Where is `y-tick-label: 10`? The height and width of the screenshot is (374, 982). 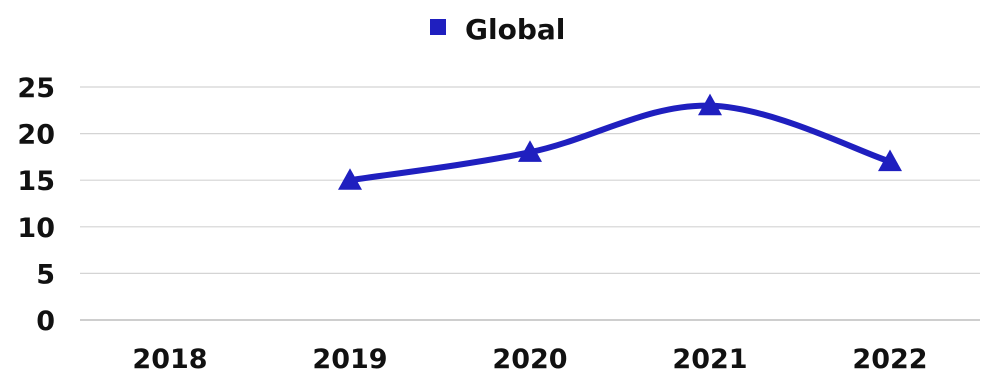 y-tick-label: 10 is located at coordinates (36, 228).